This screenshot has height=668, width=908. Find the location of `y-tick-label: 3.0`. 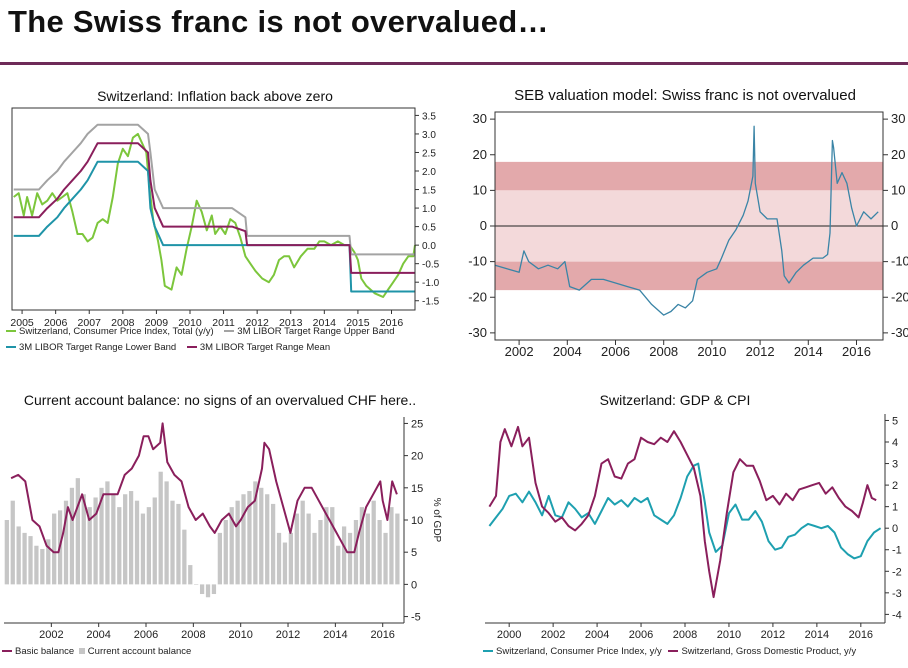

y-tick-label: 3.0 is located at coordinates (429, 135).